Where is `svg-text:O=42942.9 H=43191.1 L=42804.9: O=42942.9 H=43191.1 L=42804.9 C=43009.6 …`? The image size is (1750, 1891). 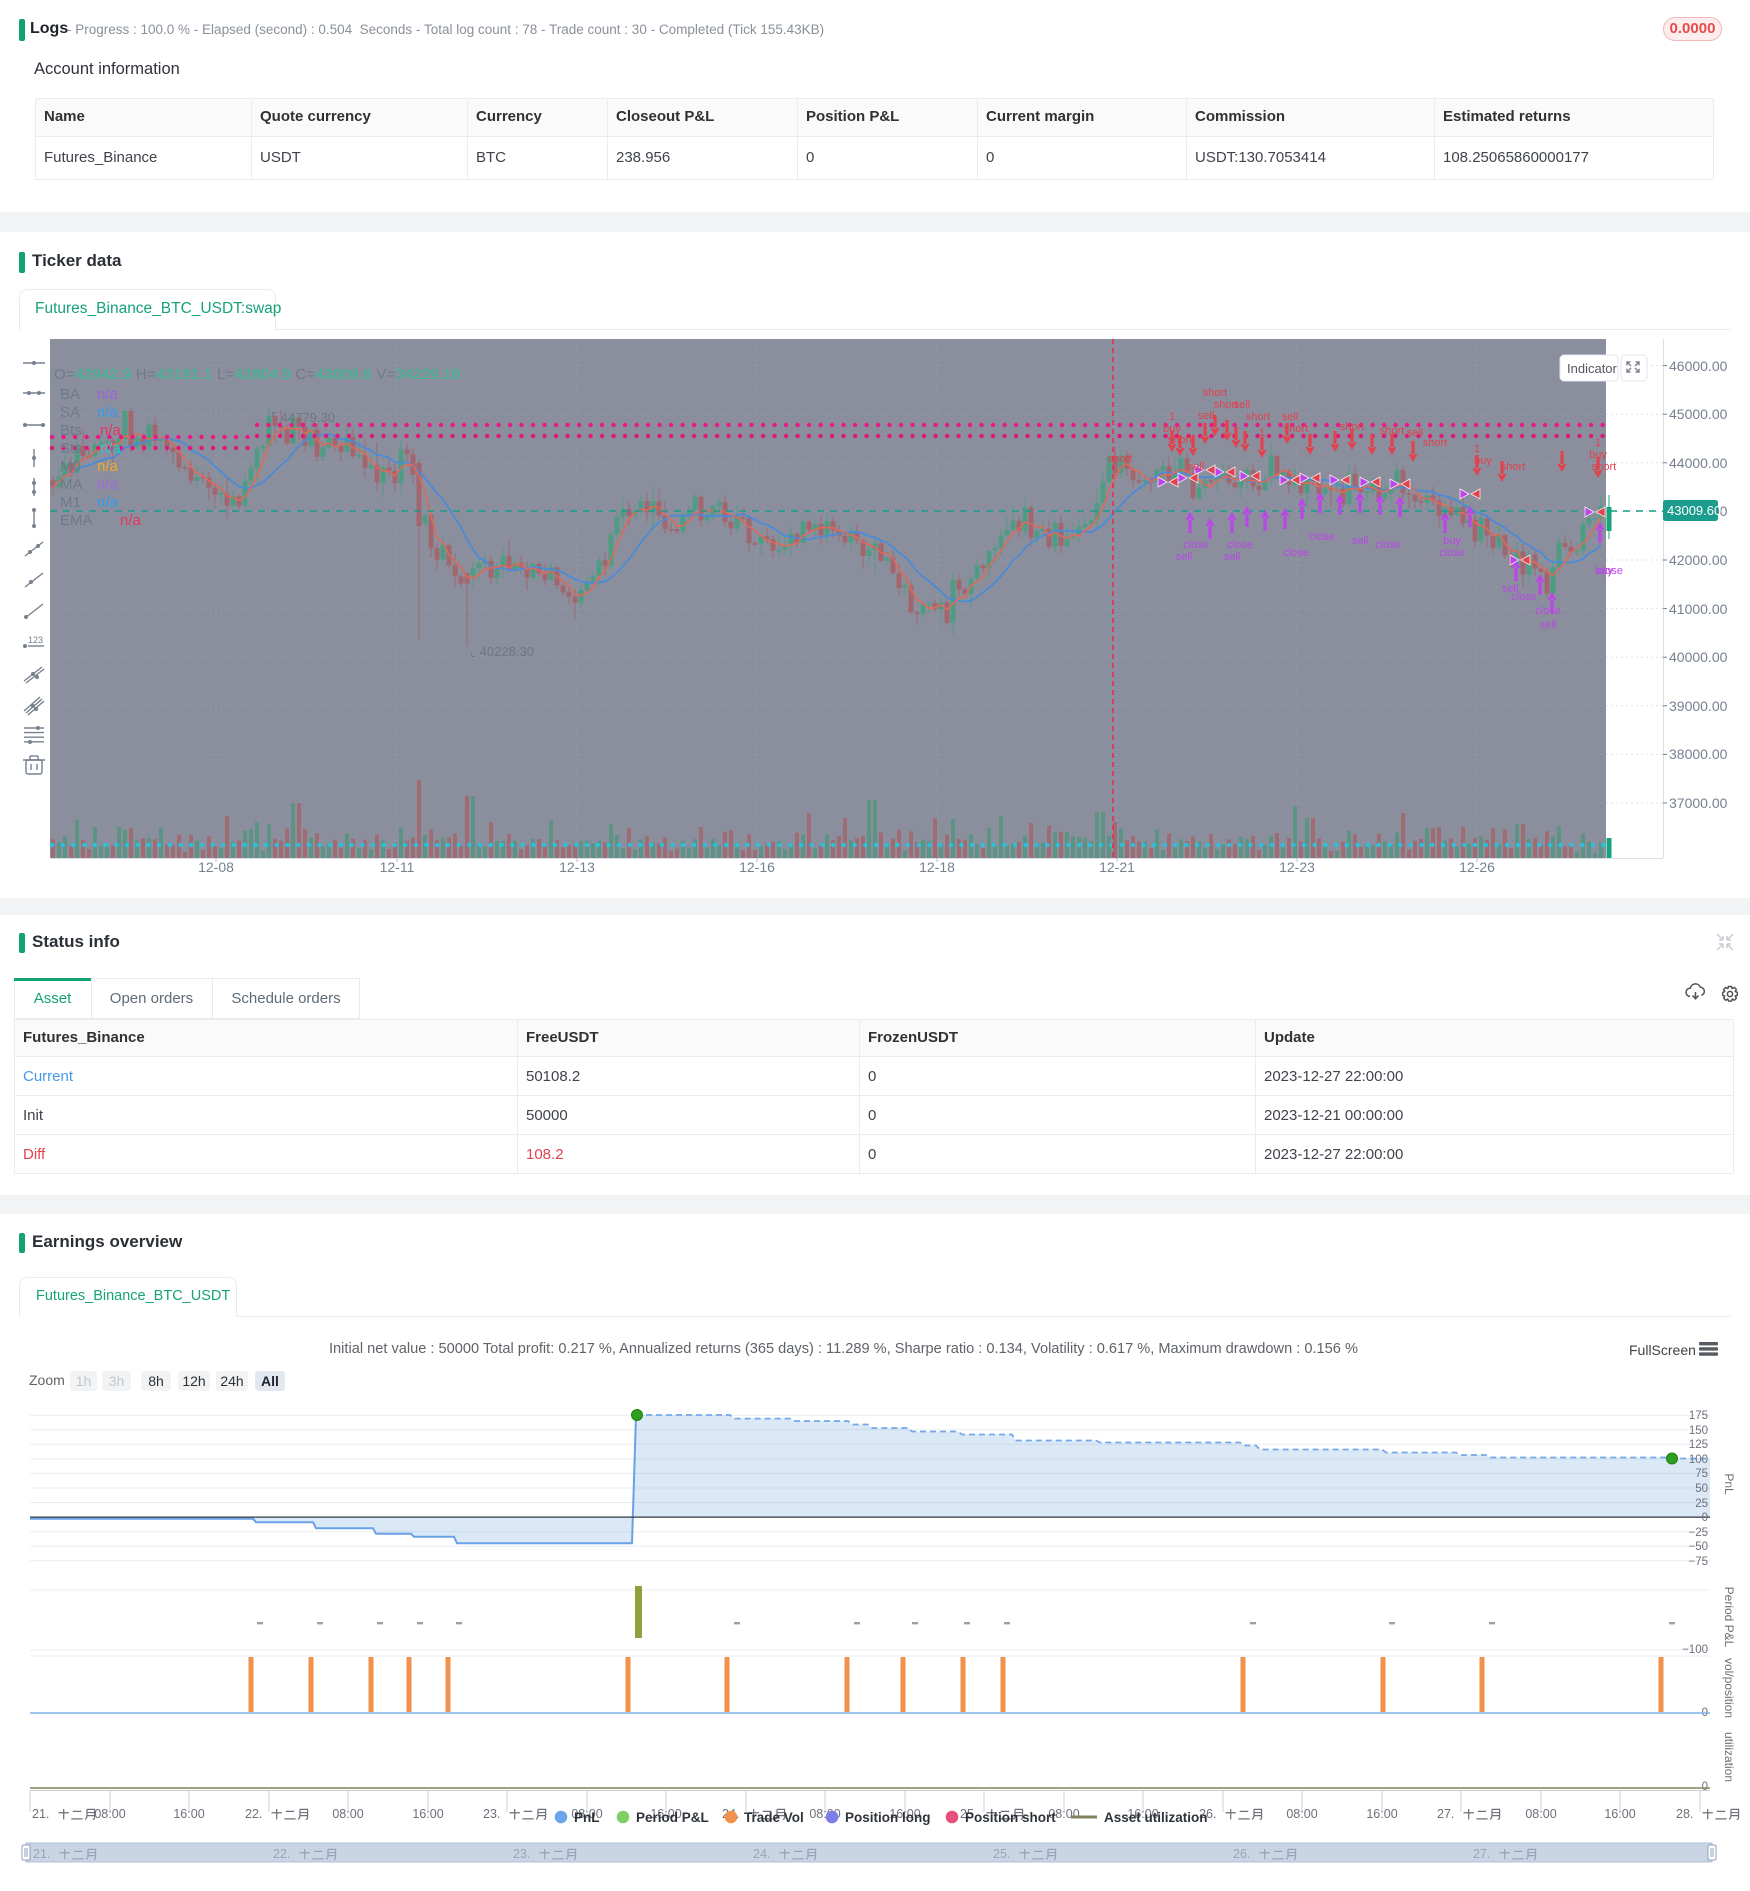 svg-text:O=42942.9 H=43191.1 L=42804.9: O=42942.9 H=43191.1 L=42804.9 C=43009.6 … is located at coordinates (257, 374).